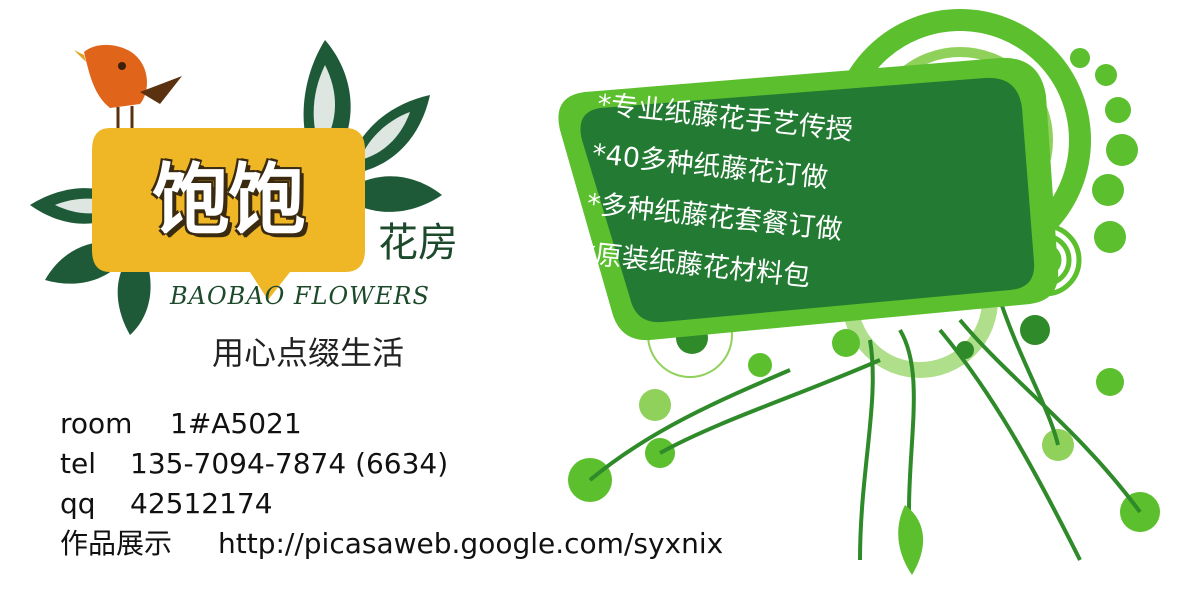  Describe the element at coordinates (128, 86) in the screenshot. I see `bird-icon` at that location.